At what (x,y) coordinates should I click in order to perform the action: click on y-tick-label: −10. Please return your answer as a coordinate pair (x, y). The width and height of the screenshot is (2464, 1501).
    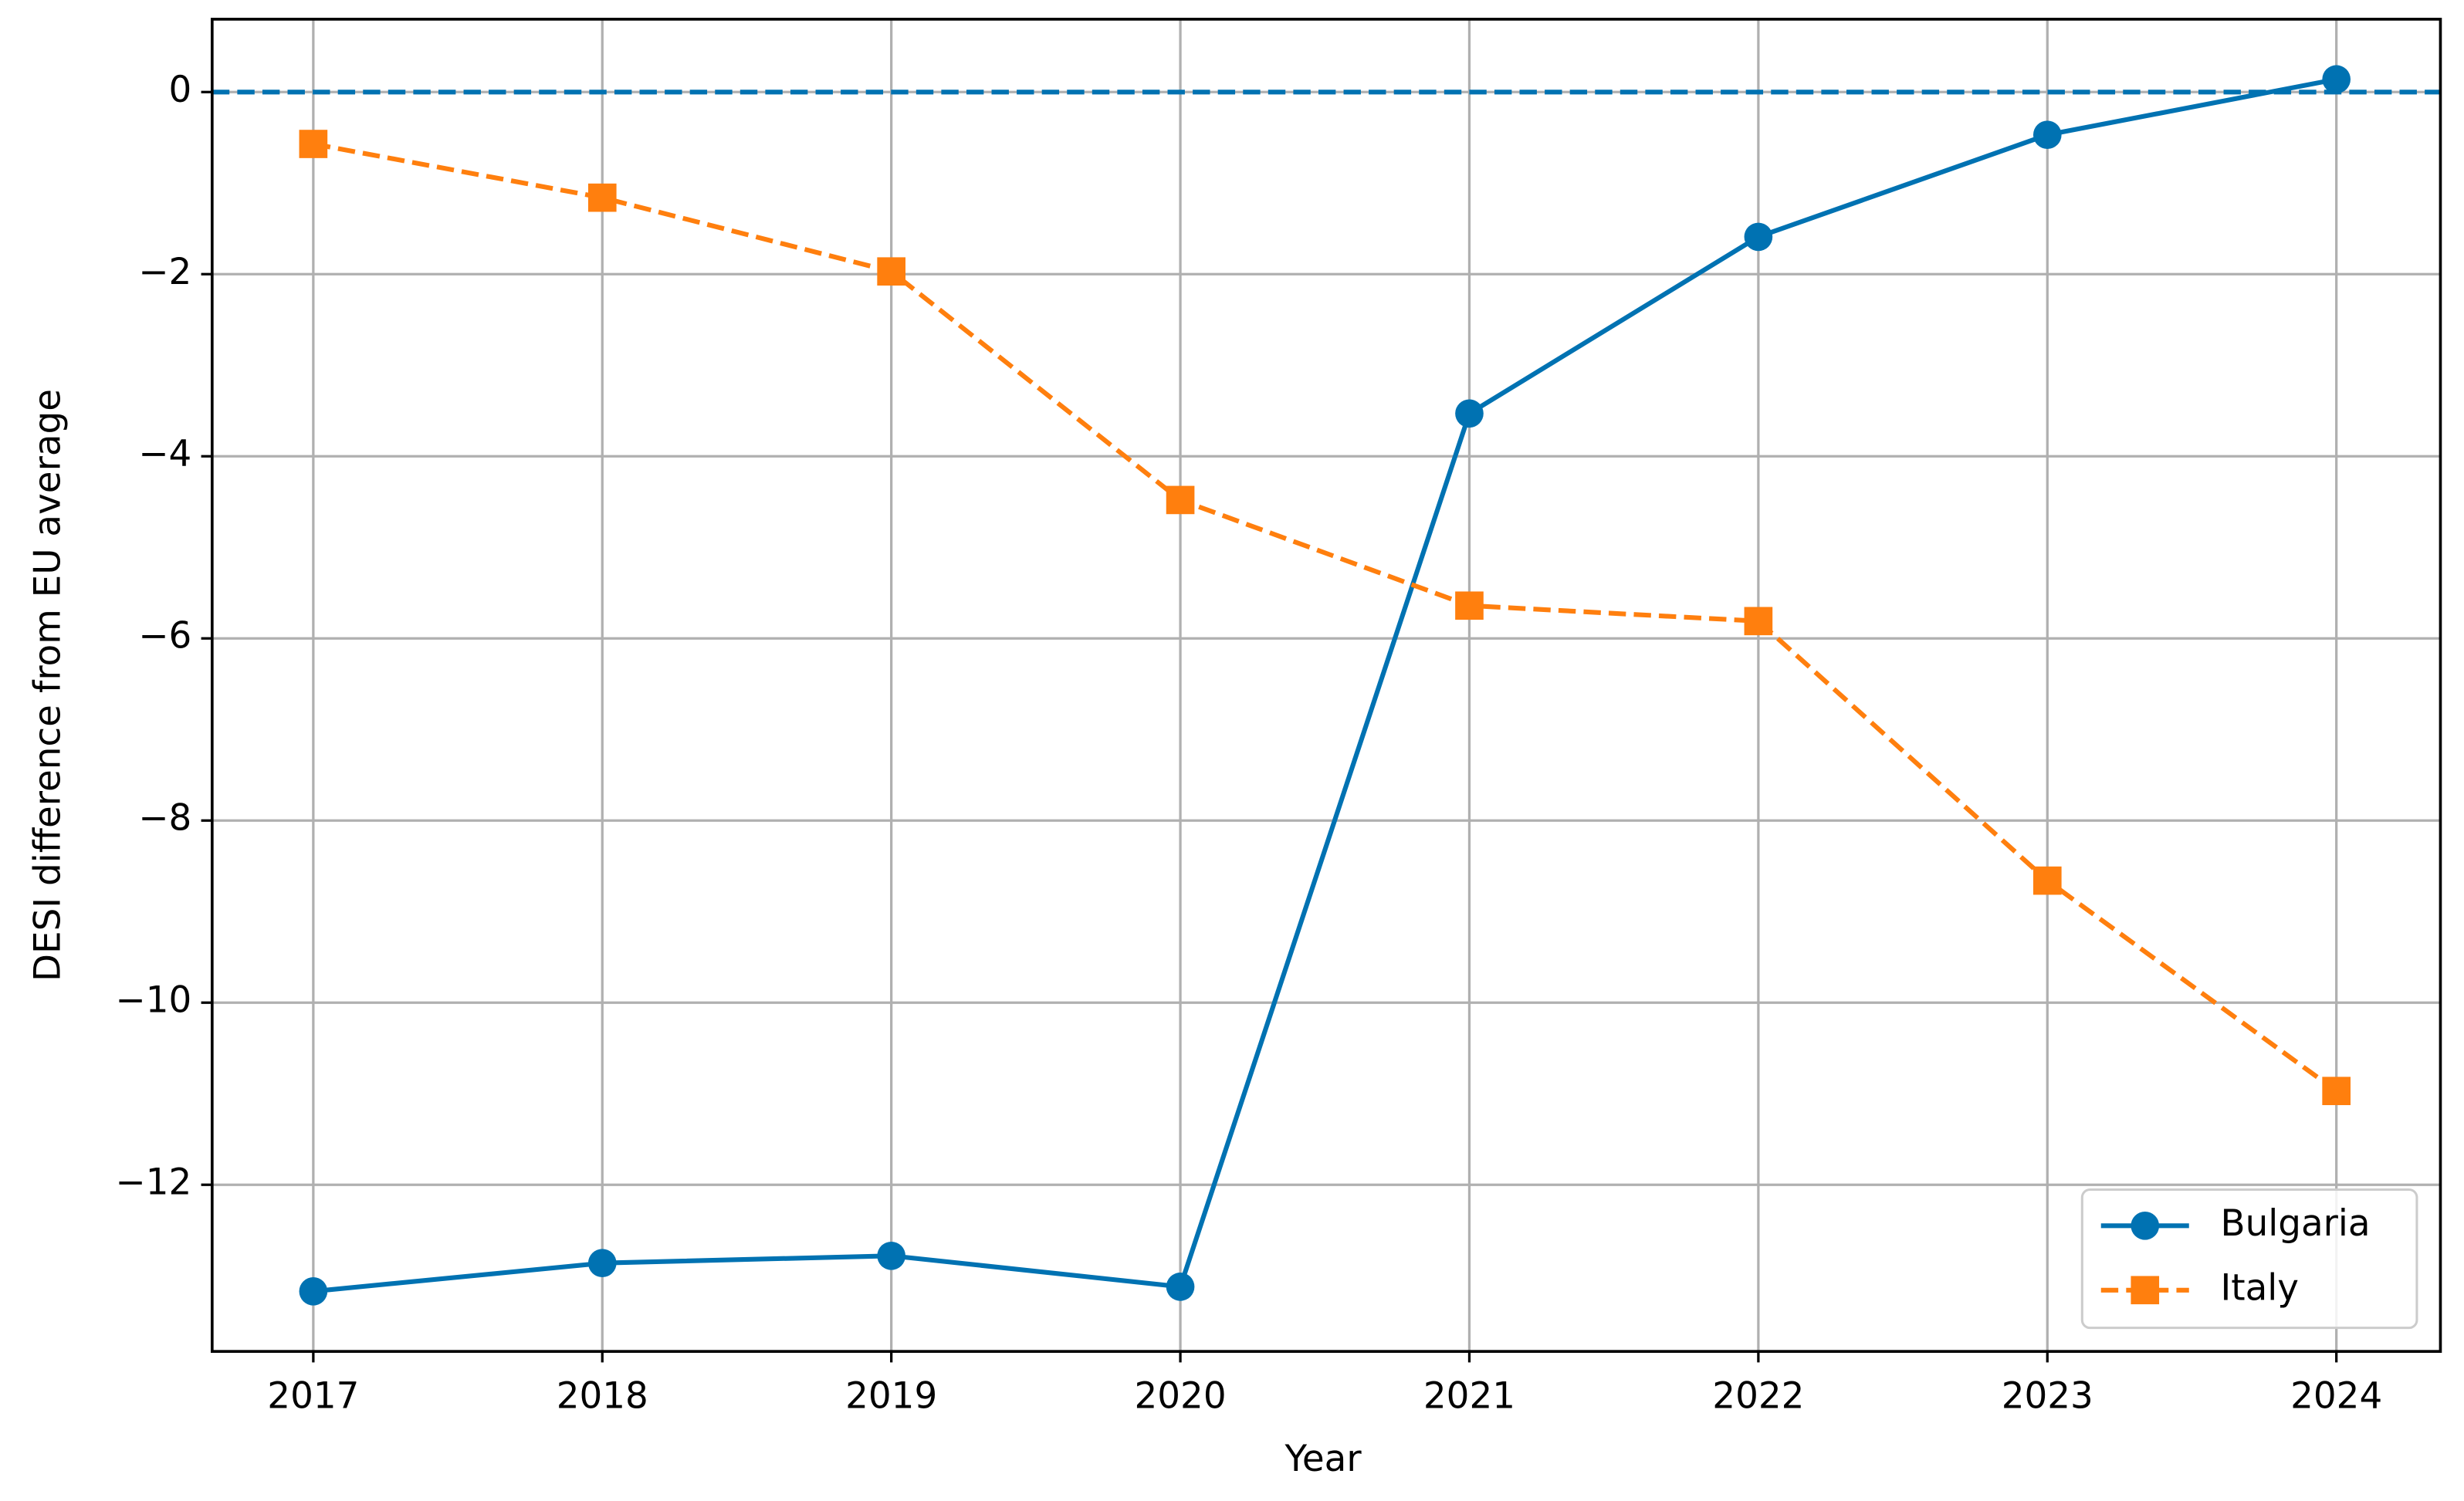
    Looking at the image, I should click on (154, 1001).